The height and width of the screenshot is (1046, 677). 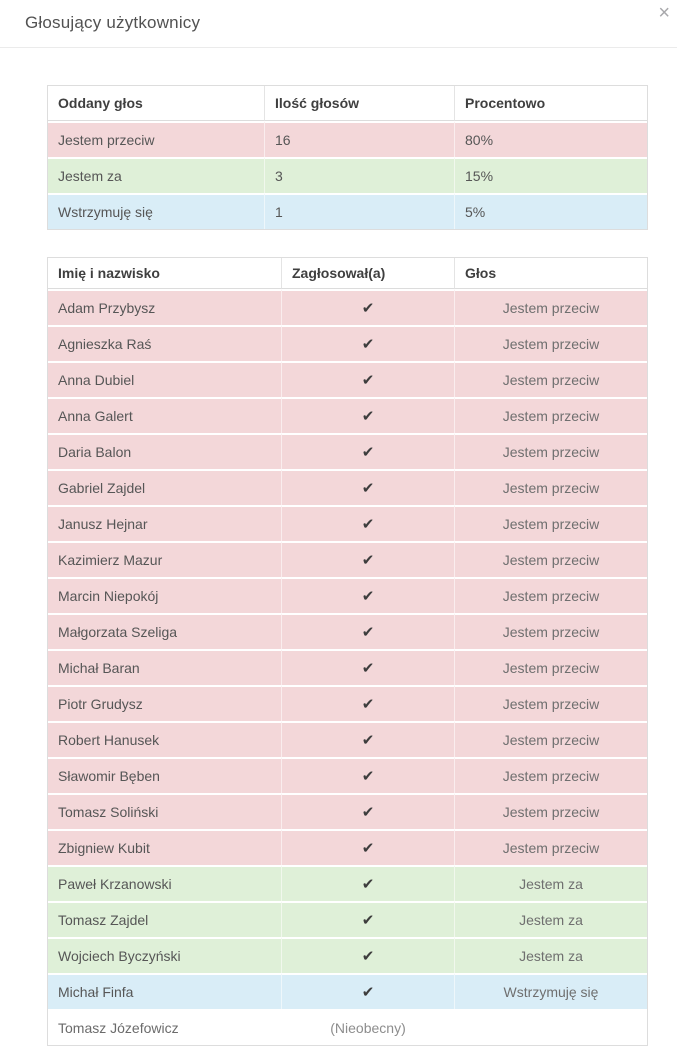 I want to click on summary-vote-label: Jestem przeciw, so click(x=156, y=139).